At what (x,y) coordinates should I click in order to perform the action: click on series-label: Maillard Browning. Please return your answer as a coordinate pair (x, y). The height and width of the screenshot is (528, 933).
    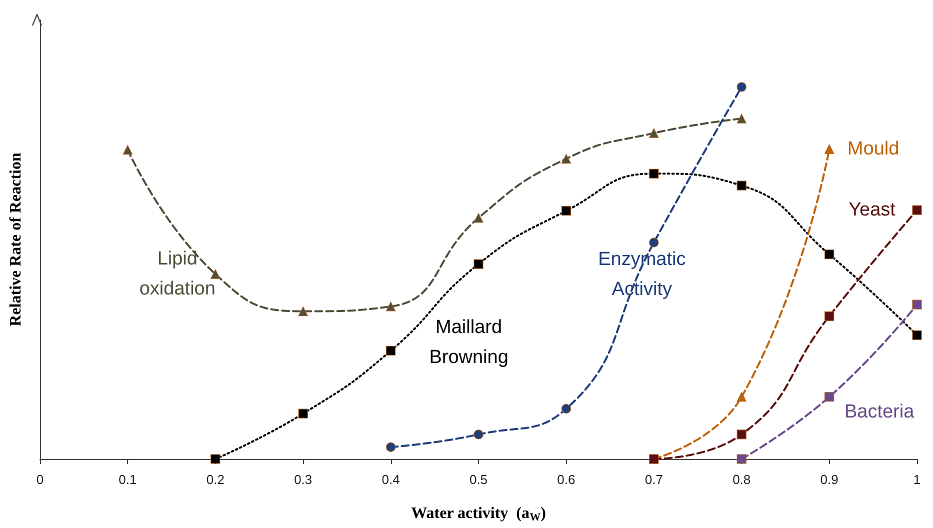
    Looking at the image, I should click on (468, 342).